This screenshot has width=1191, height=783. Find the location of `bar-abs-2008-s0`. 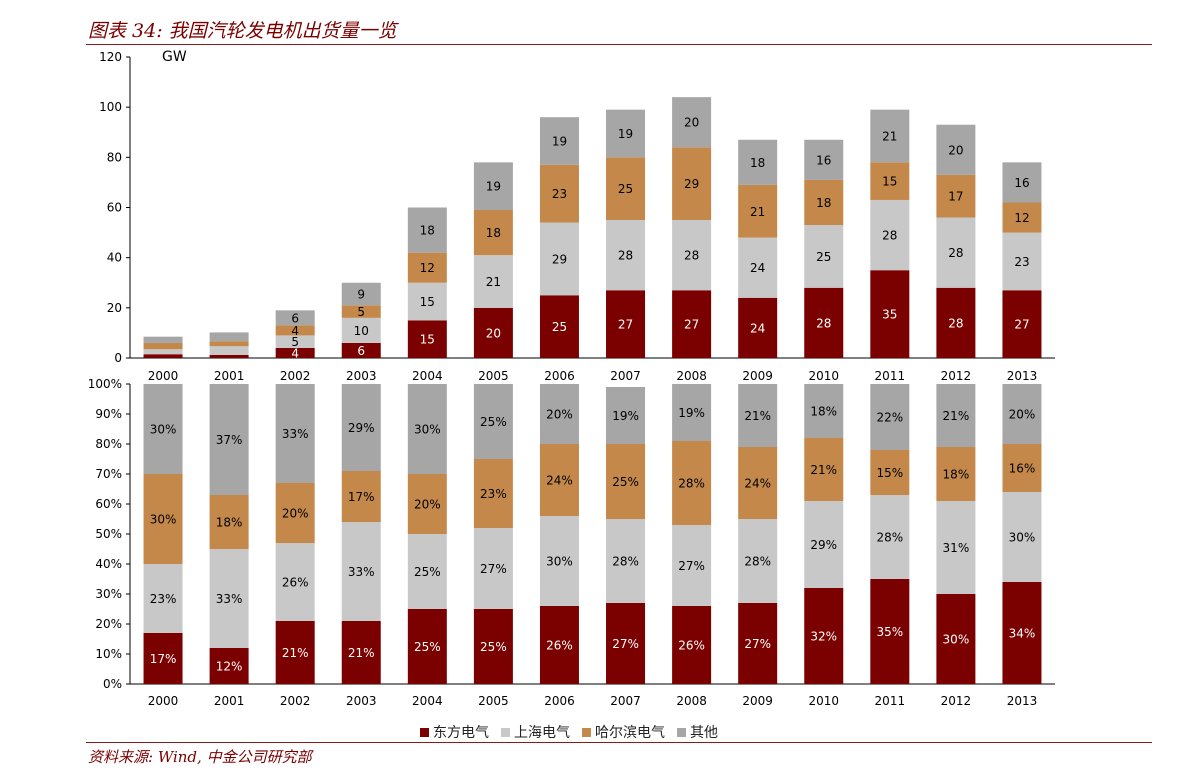

bar-abs-2008-s0 is located at coordinates (692, 324).